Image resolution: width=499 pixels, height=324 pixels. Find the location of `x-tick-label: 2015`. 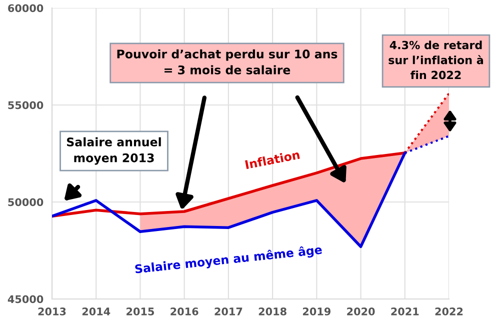

x-tick-label: 2015 is located at coordinates (140, 312).